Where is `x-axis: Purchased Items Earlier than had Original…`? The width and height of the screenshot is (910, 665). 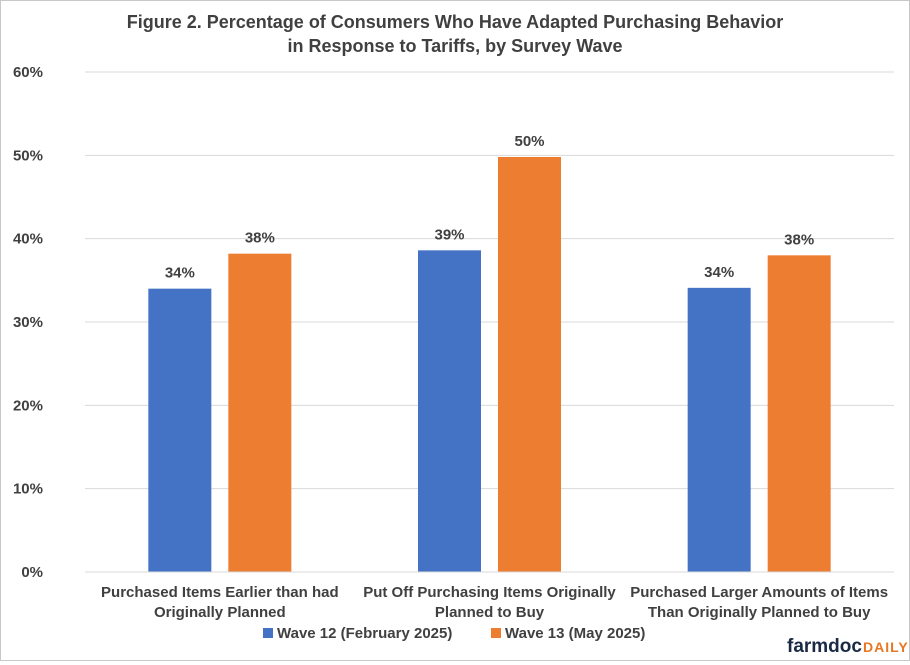 x-axis: Purchased Items Earlier than had Original… is located at coordinates (489, 596).